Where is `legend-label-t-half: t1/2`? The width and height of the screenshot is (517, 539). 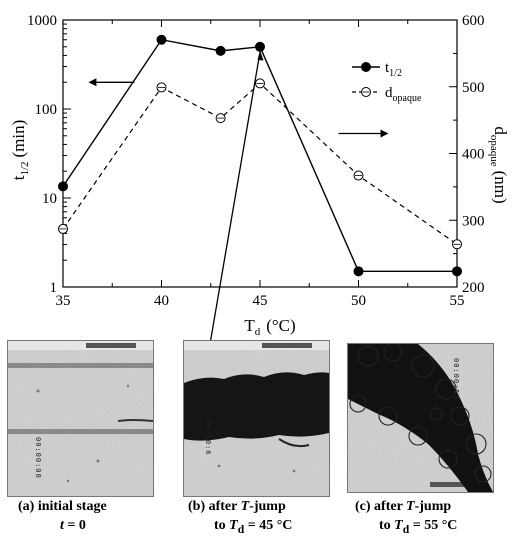
legend-label-t-half: t1/2 is located at coordinates (393, 69).